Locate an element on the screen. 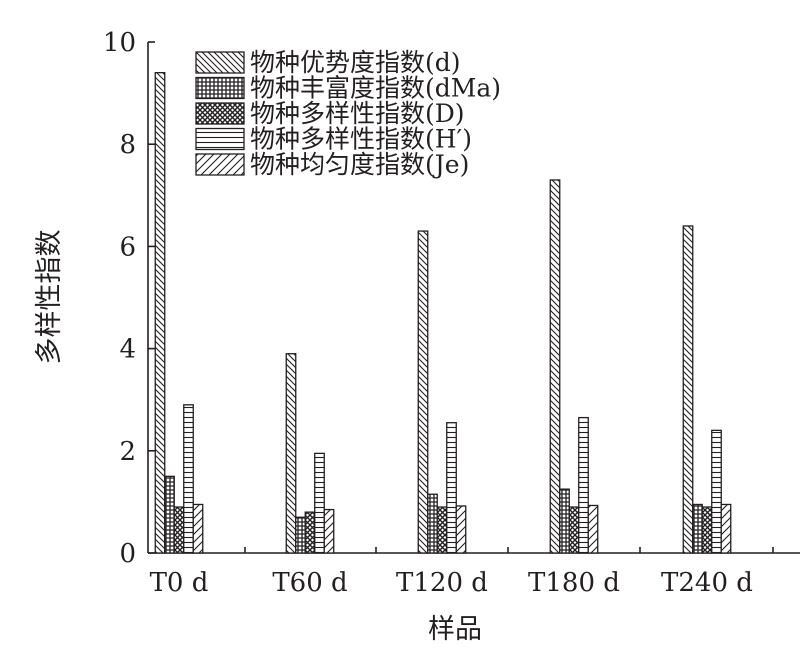  x-tick-label: T240 d is located at coordinates (707, 583).